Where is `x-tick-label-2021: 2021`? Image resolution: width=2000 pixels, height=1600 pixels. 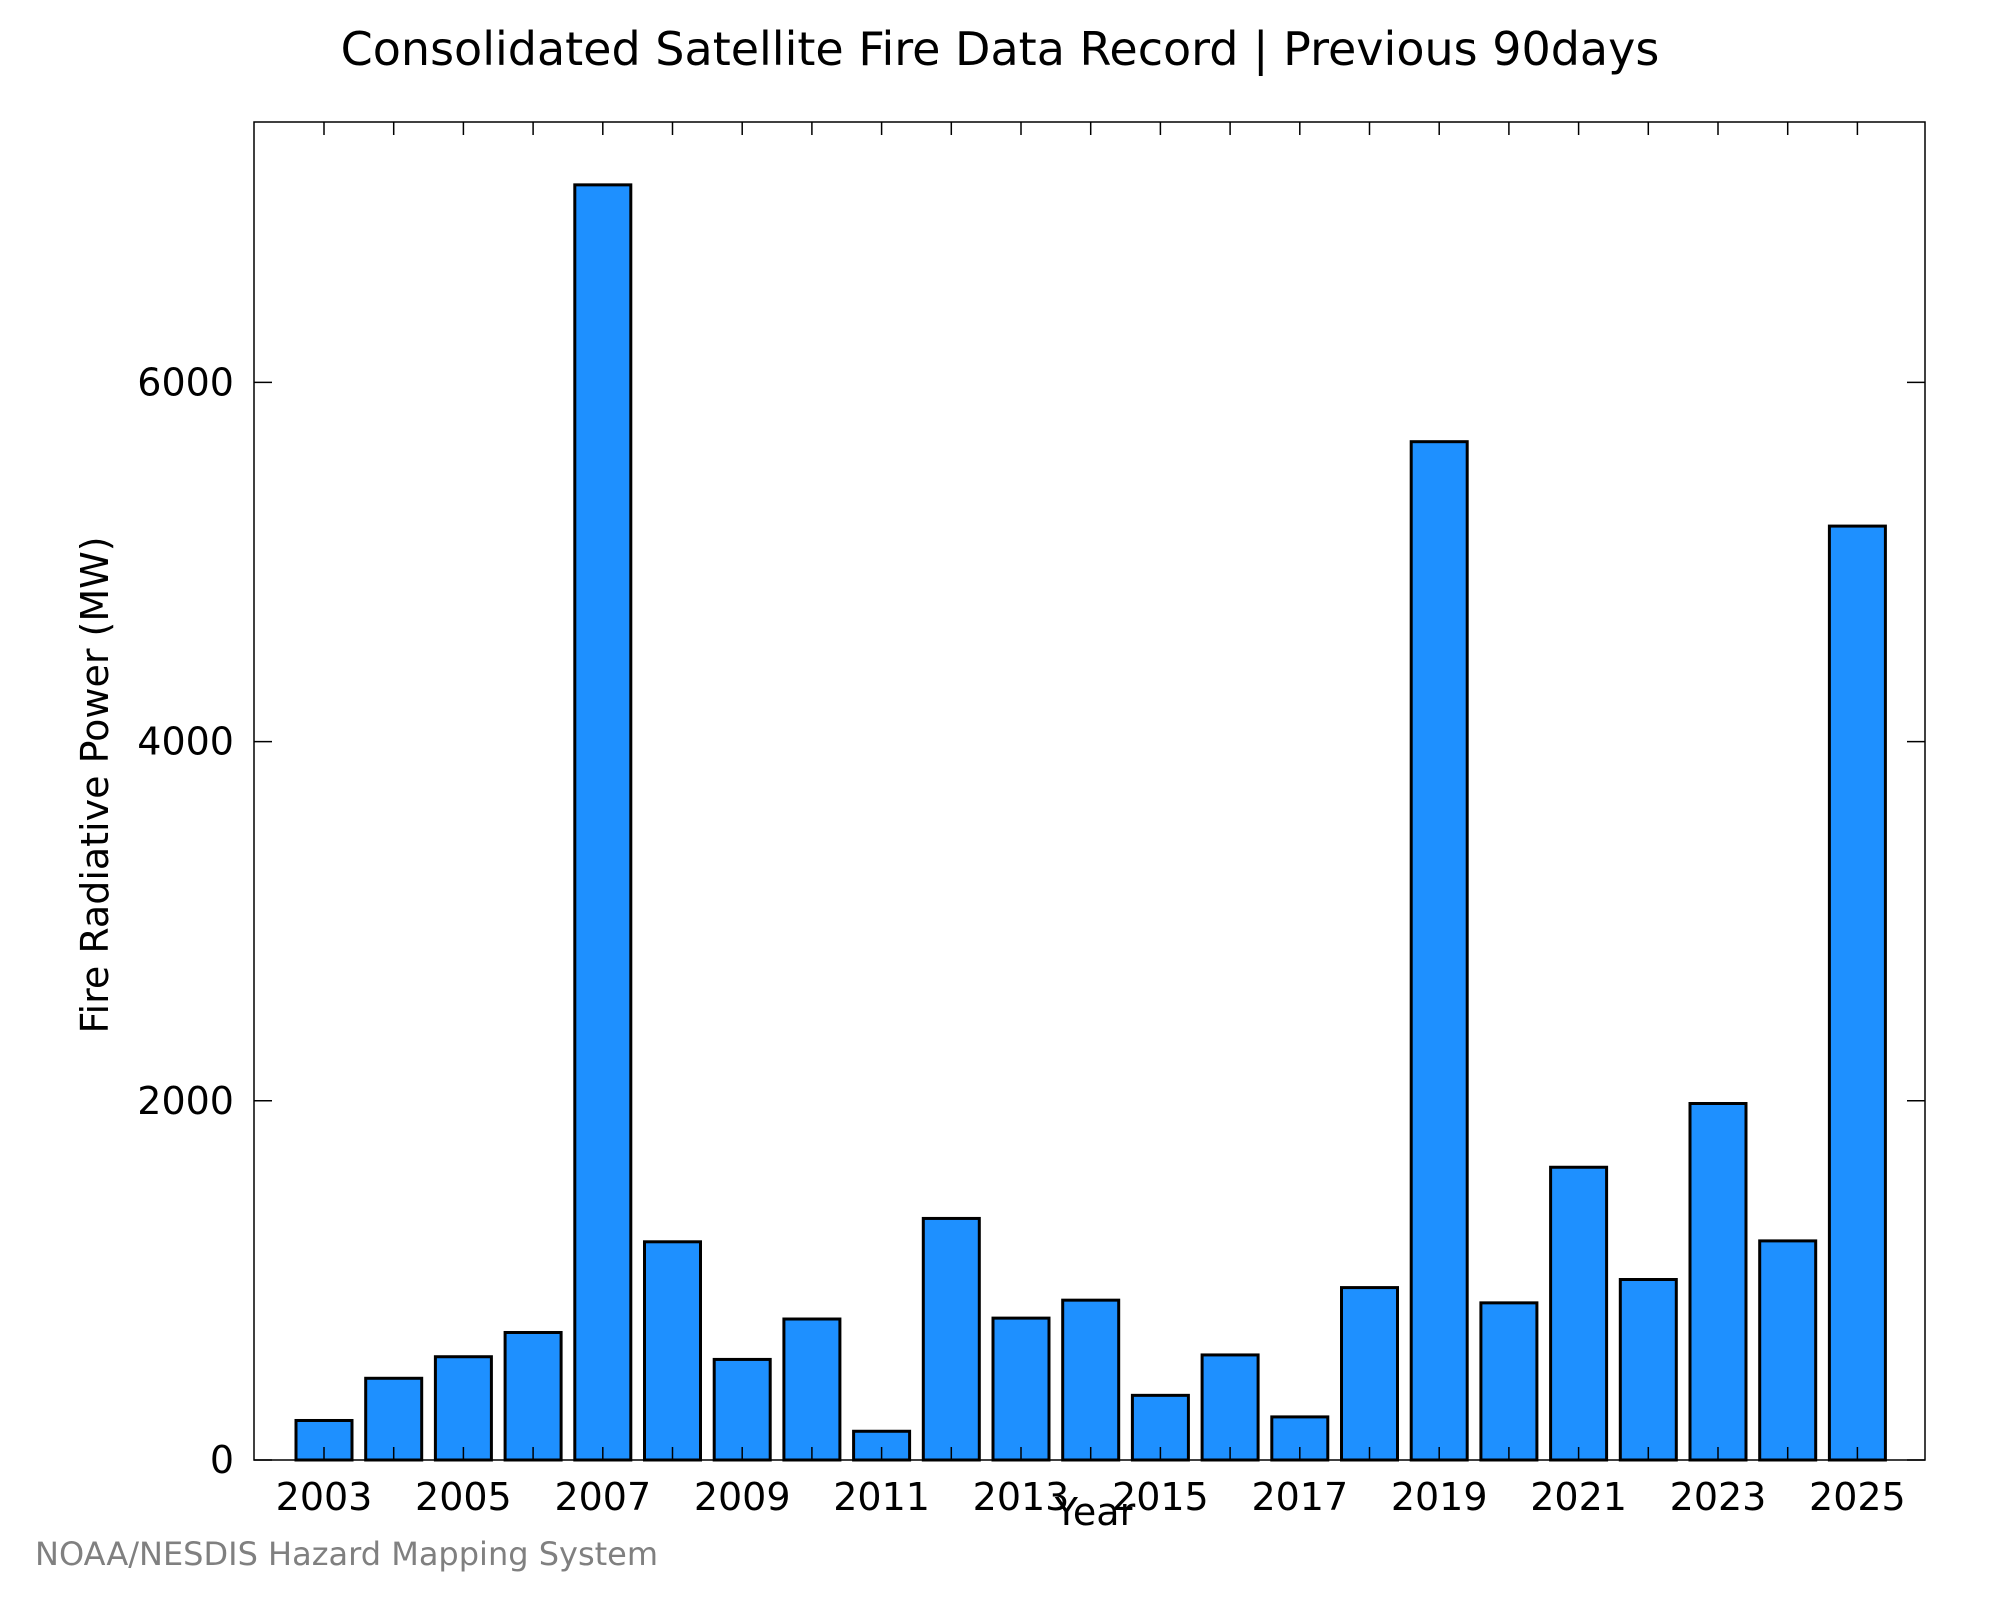
x-tick-label-2021: 2021 is located at coordinates (1578, 1497).